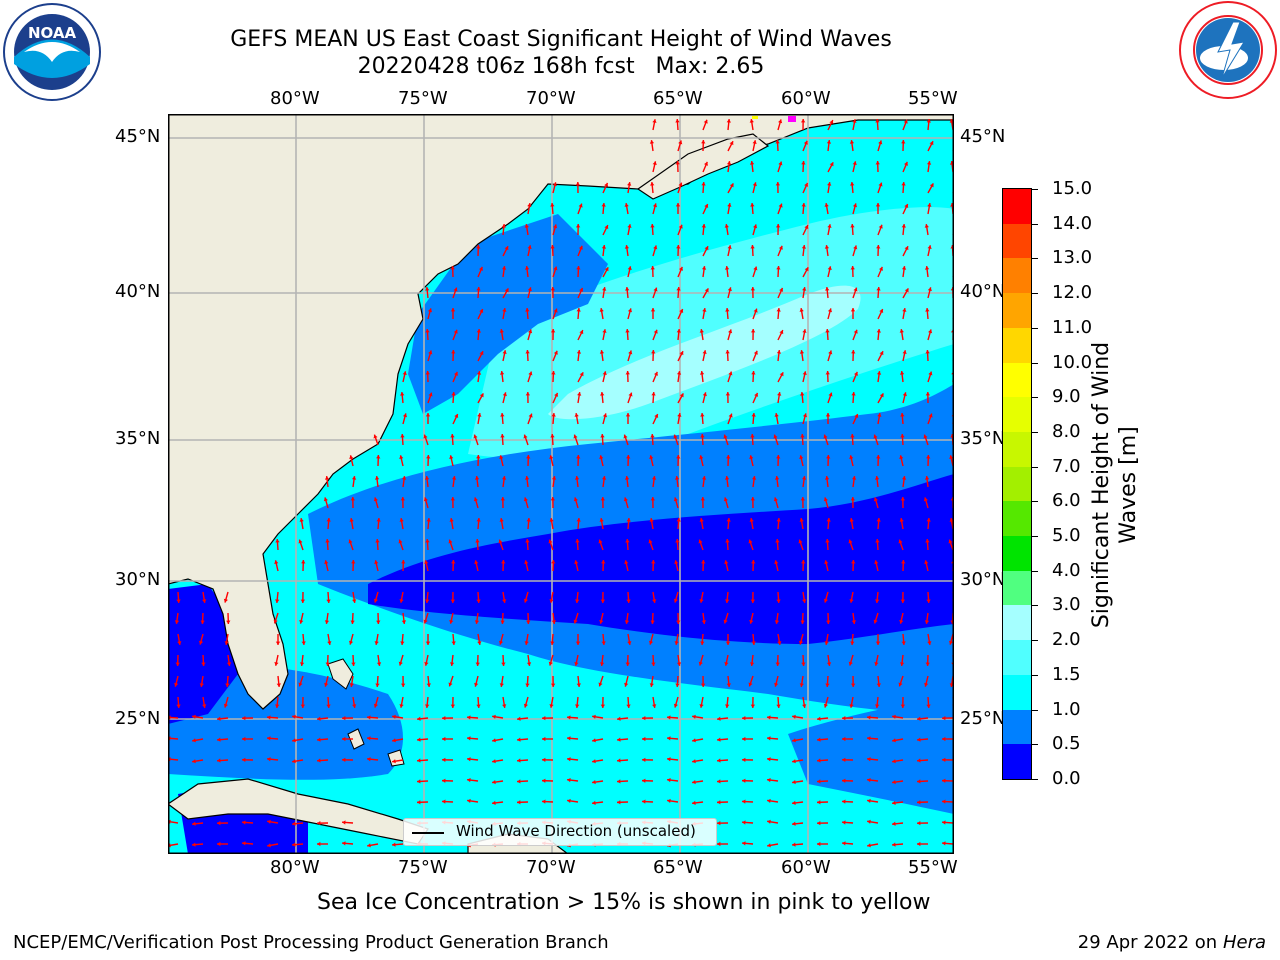 This screenshot has width=1280, height=960. Describe the element at coordinates (1072, 258) in the screenshot. I see `colorbar-tick-label: 13.0` at that location.